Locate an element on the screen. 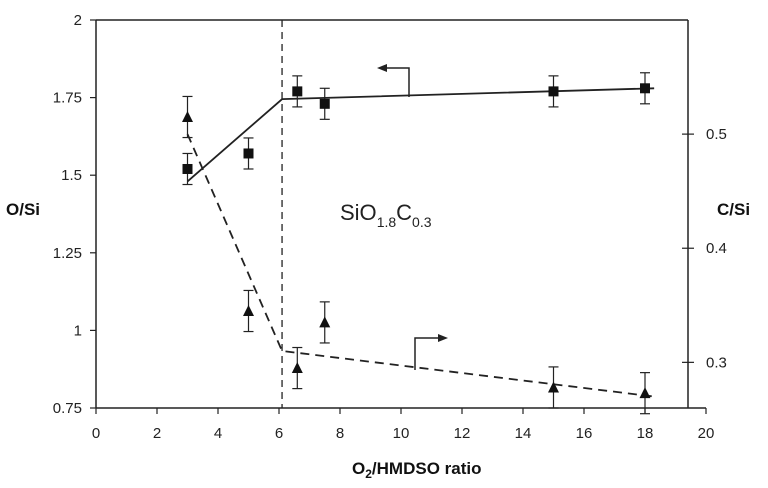  x-tick-label: 4 is located at coordinates (218, 433).